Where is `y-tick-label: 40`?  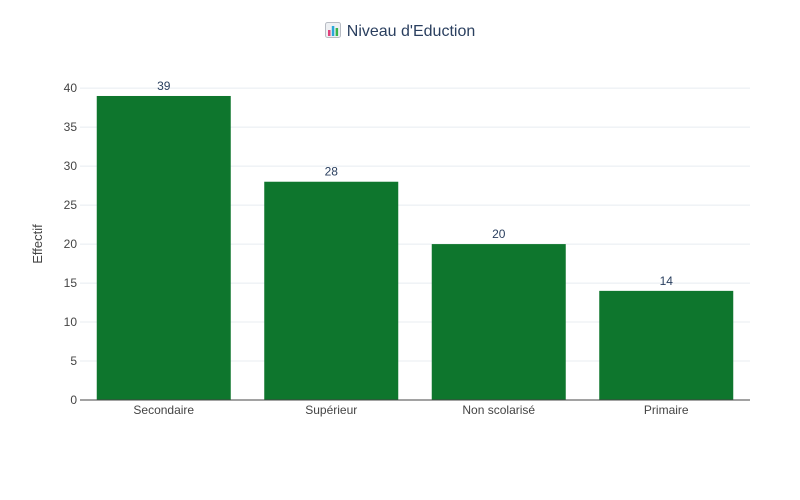 y-tick-label: 40 is located at coordinates (71, 88).